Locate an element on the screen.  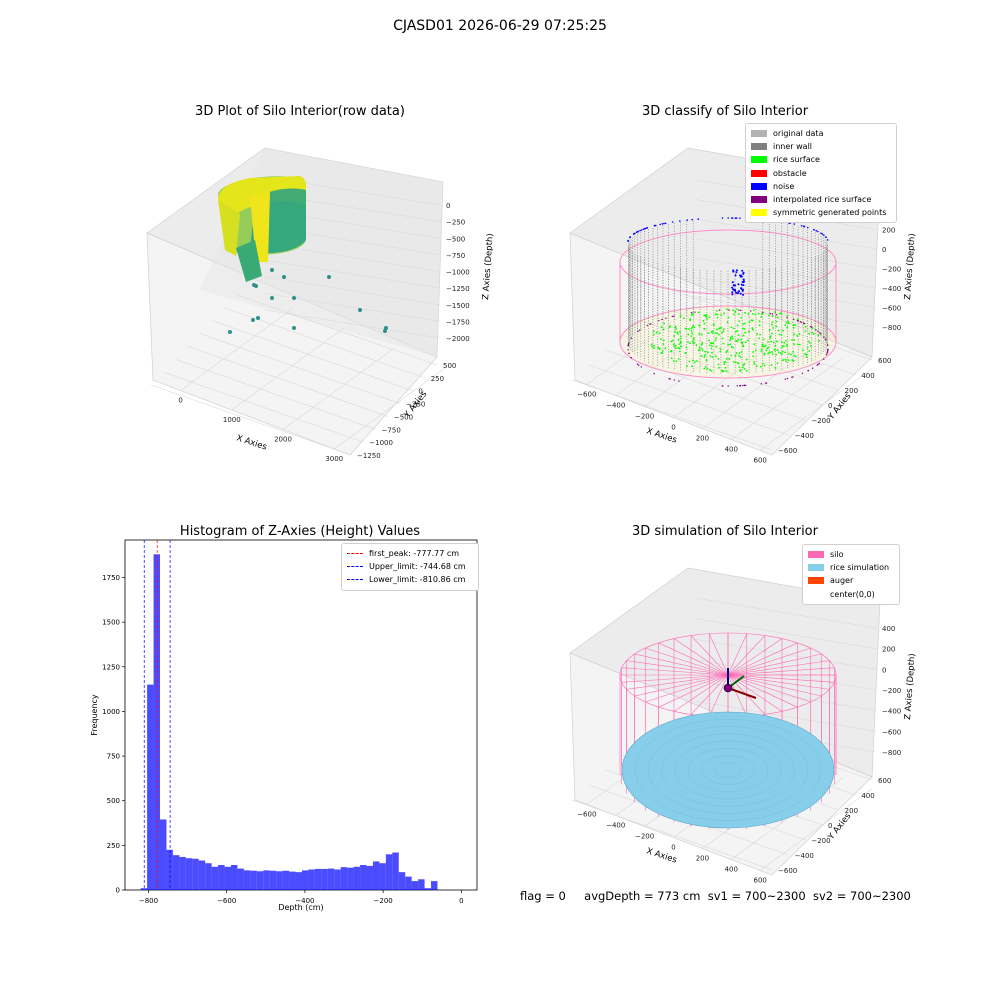
sv1-status: sv1 = 700~2300 is located at coordinates (756, 896).